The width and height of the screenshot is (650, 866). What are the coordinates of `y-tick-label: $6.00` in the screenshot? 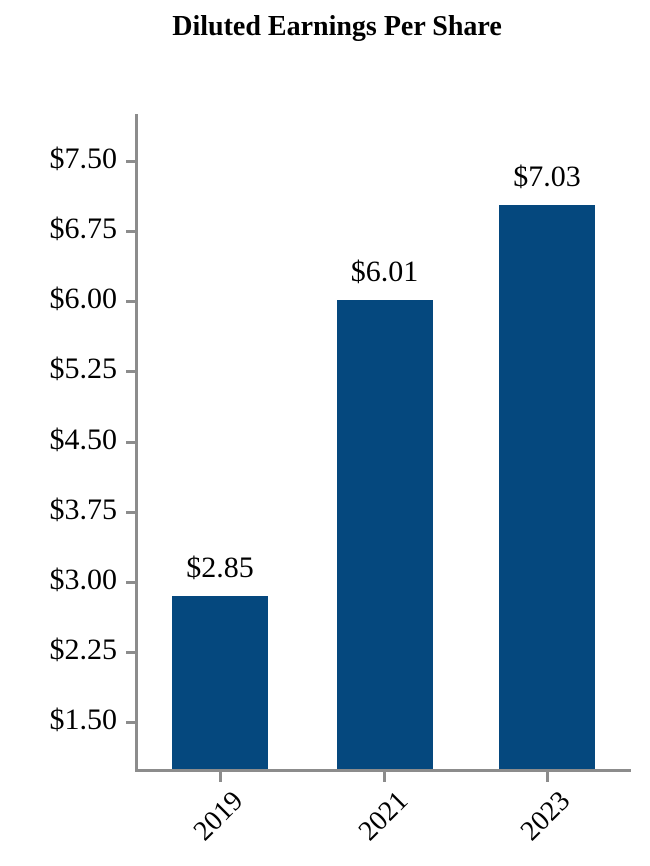 It's located at (83, 299).